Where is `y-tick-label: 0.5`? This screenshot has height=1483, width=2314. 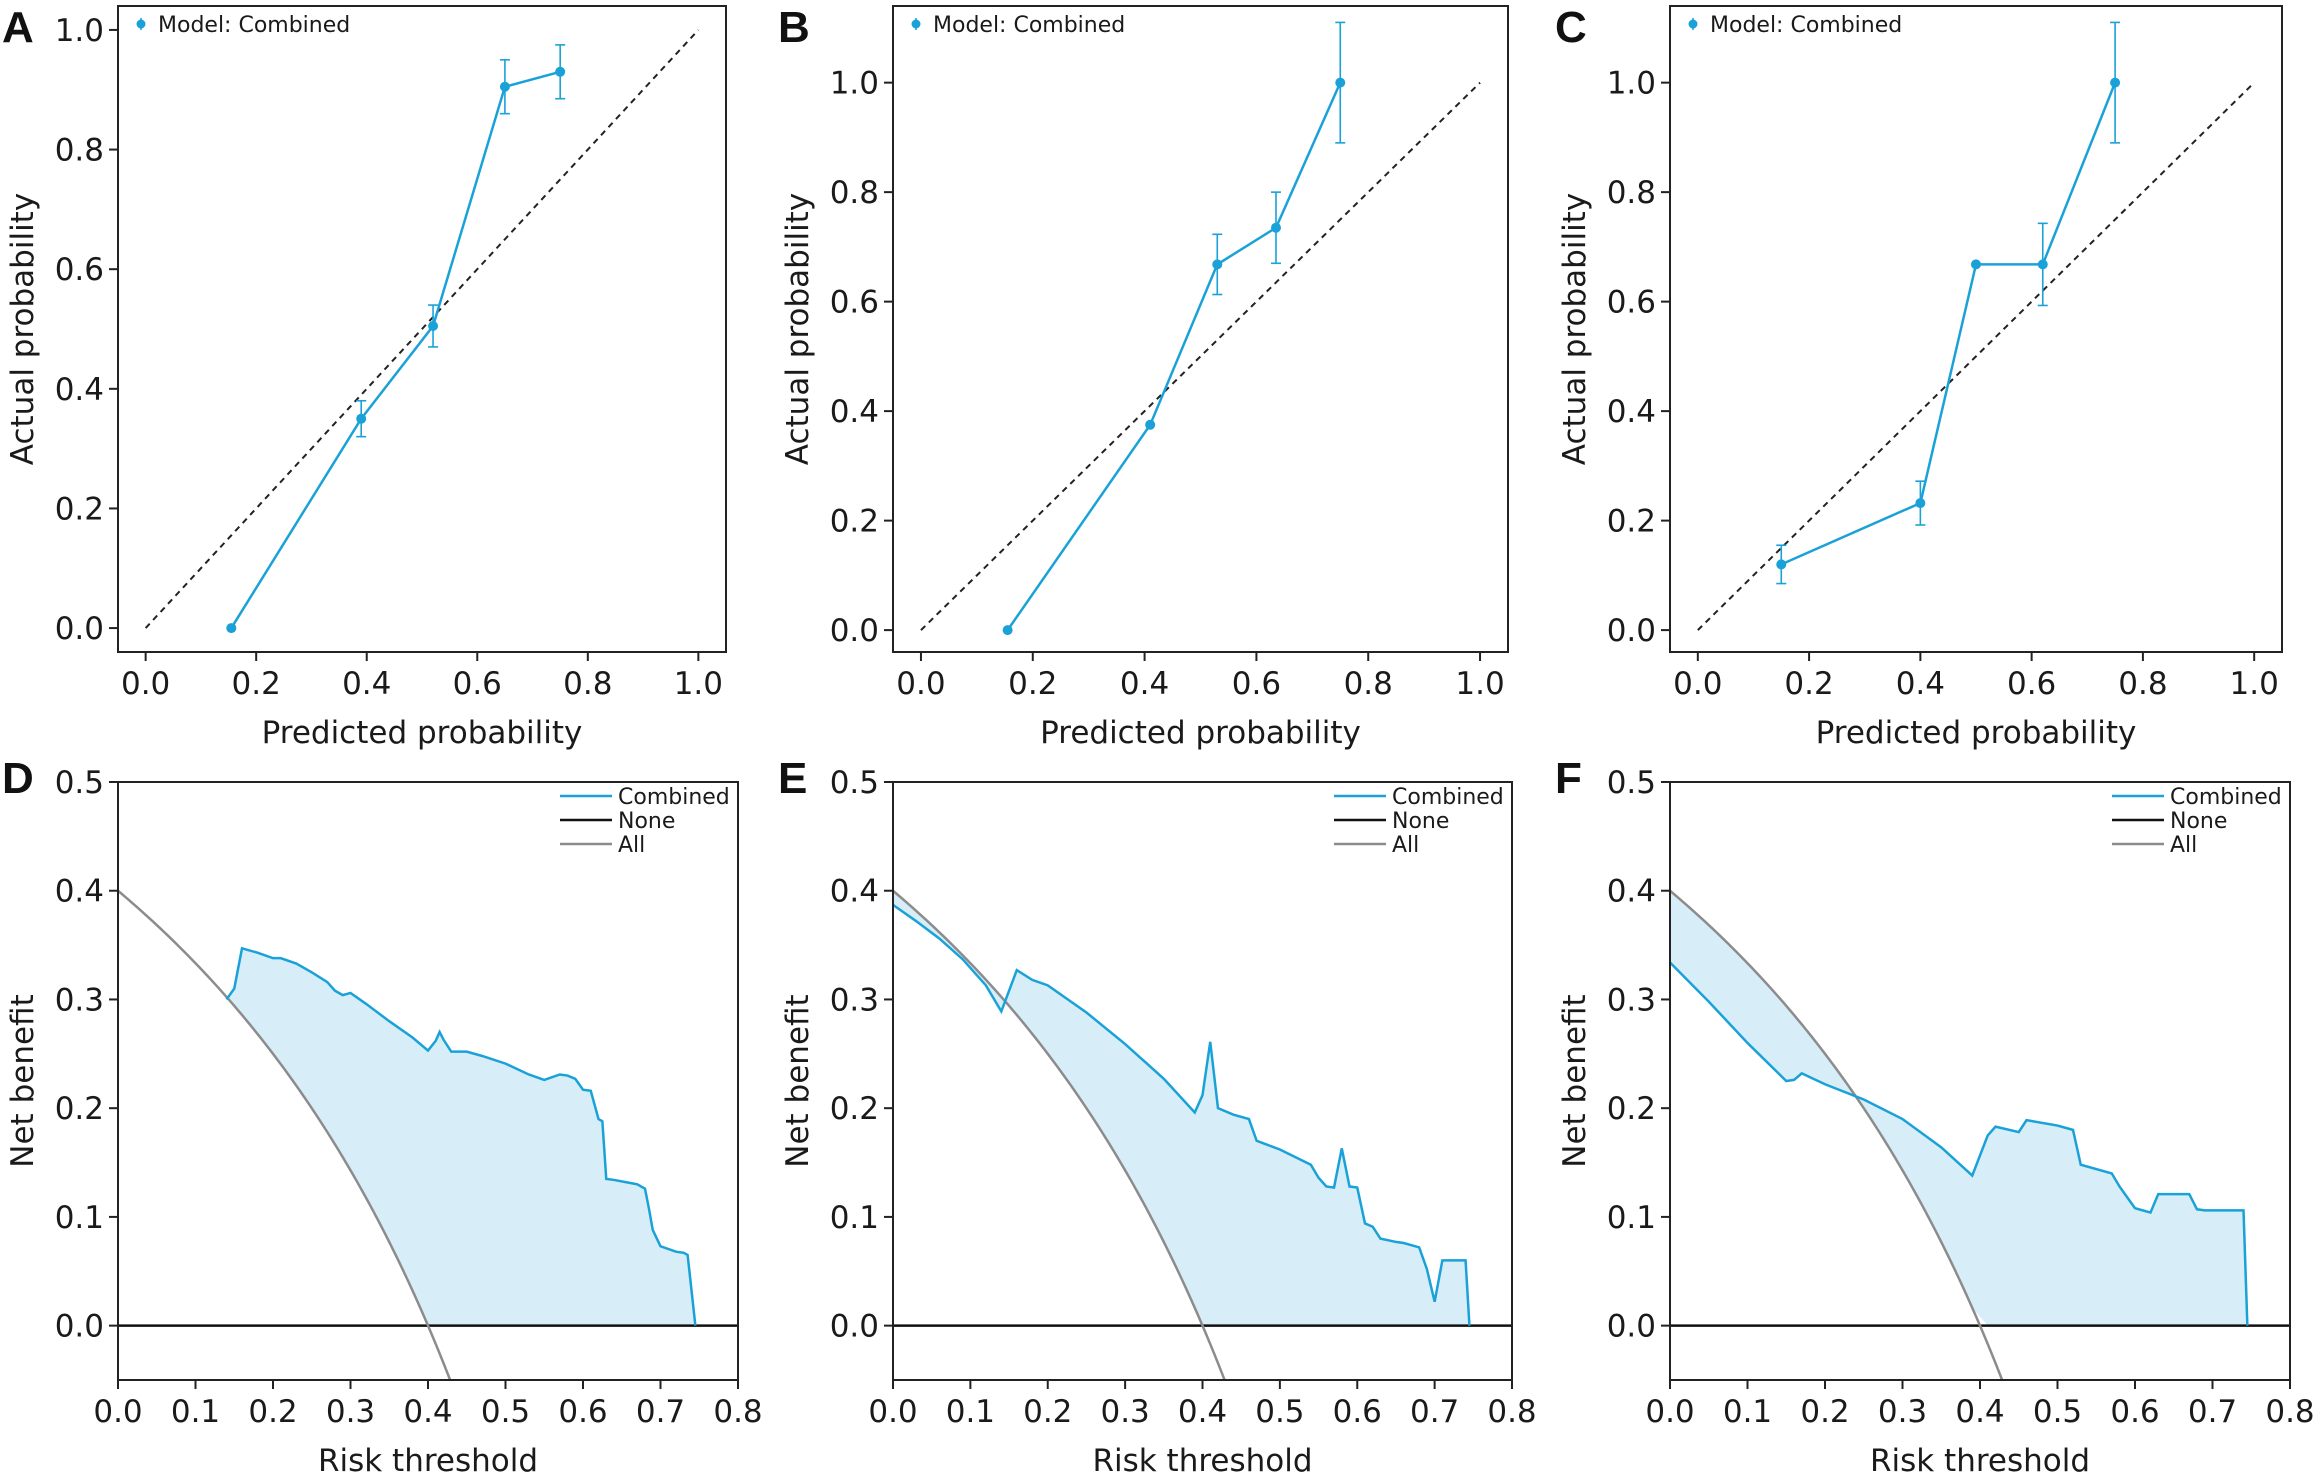 y-tick-label: 0.5 is located at coordinates (79, 783).